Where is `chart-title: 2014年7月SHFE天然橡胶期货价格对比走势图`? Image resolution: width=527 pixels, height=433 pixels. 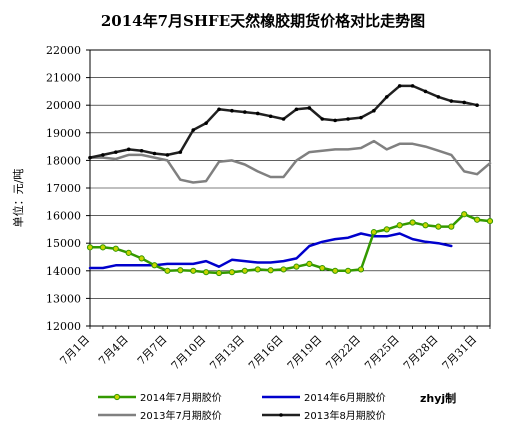 chart-title: 2014年7月SHFE天然橡胶期货价格对比走势图 is located at coordinates (263, 21).